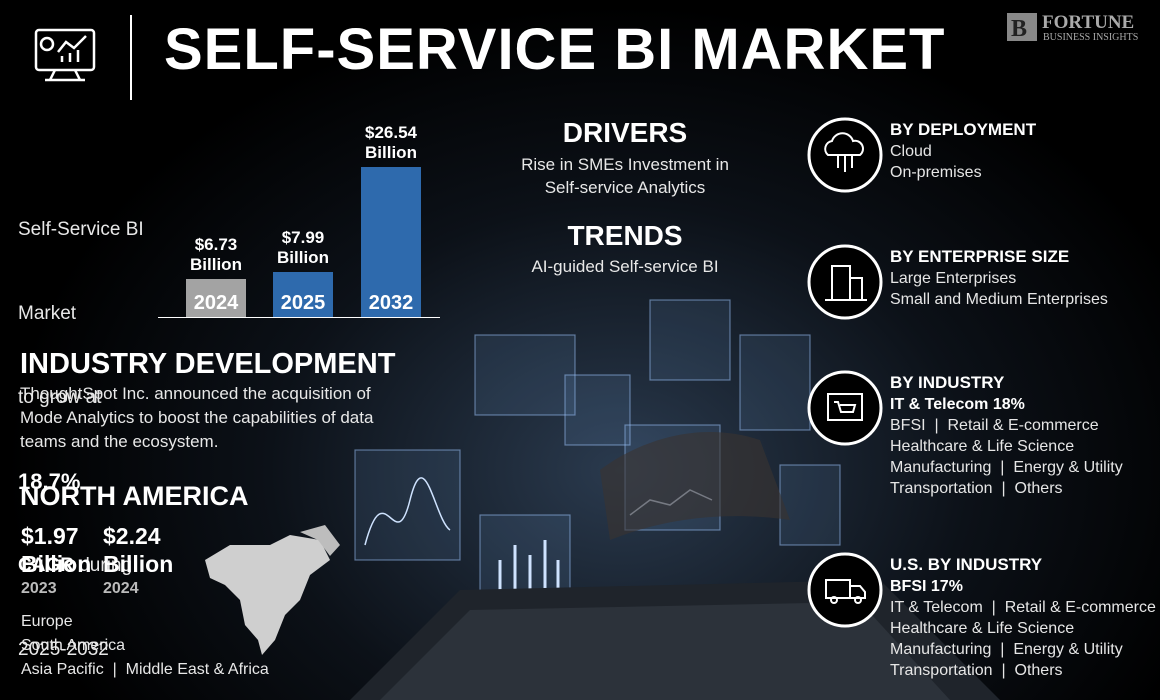  I want to click on segment-line: IT & Telecom | Retail & E-commerce, so click(1023, 607).